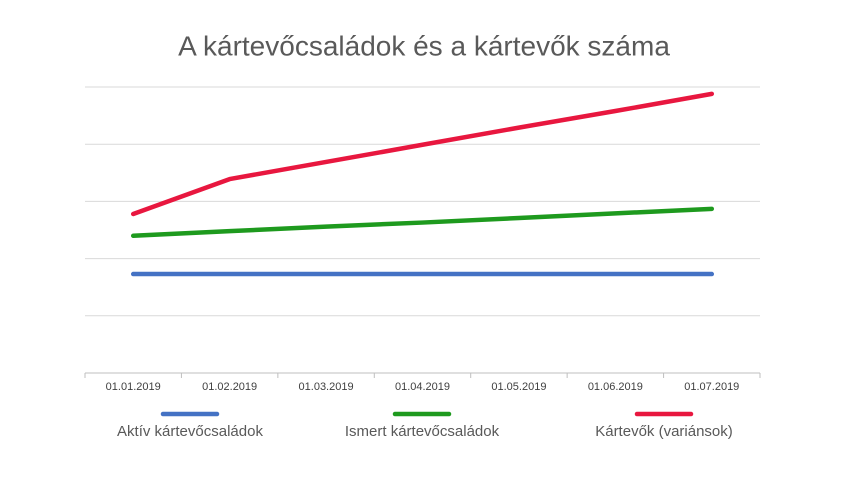 This screenshot has height=478, width=848. What do you see at coordinates (711, 387) in the screenshot?
I see `x-tick-label: 01.07.2019` at bounding box center [711, 387].